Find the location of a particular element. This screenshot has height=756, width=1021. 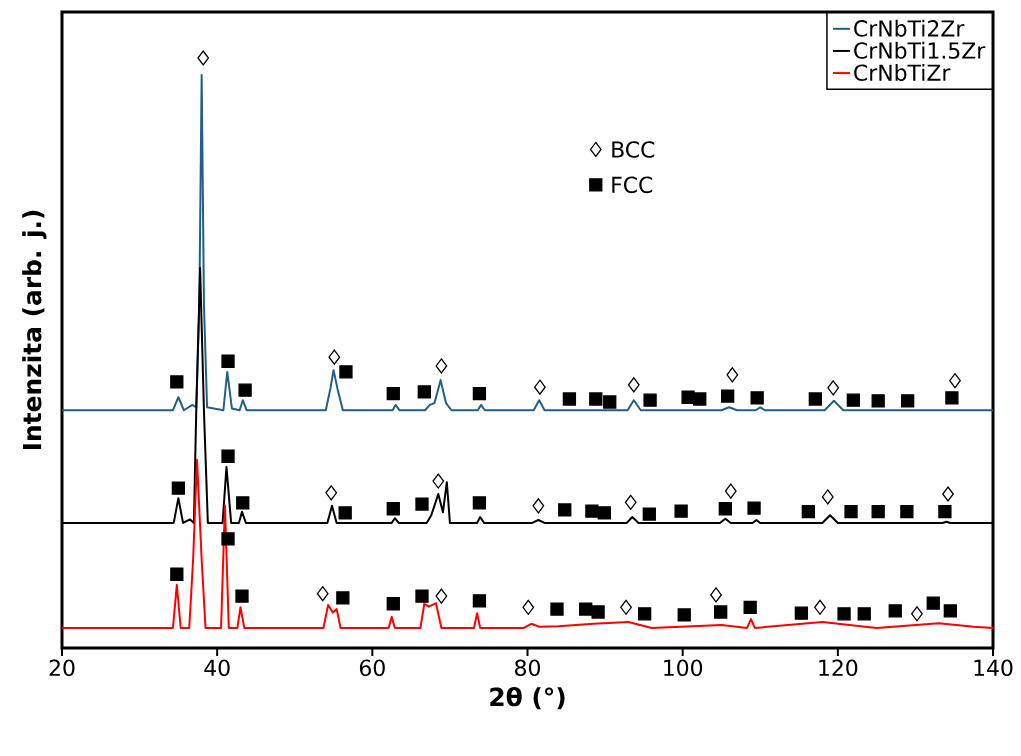

legend-label: FCC is located at coordinates (632, 185).